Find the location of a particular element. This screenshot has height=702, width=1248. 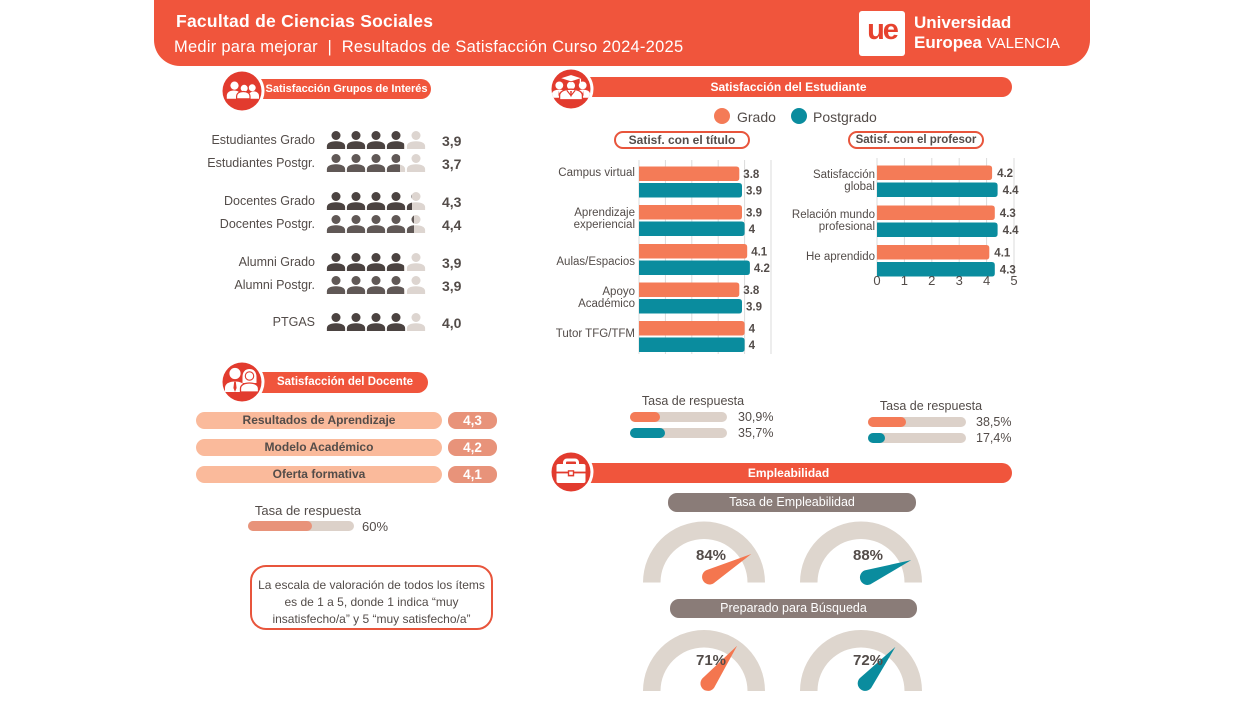

svg-text: 0 is located at coordinates (876, 280).